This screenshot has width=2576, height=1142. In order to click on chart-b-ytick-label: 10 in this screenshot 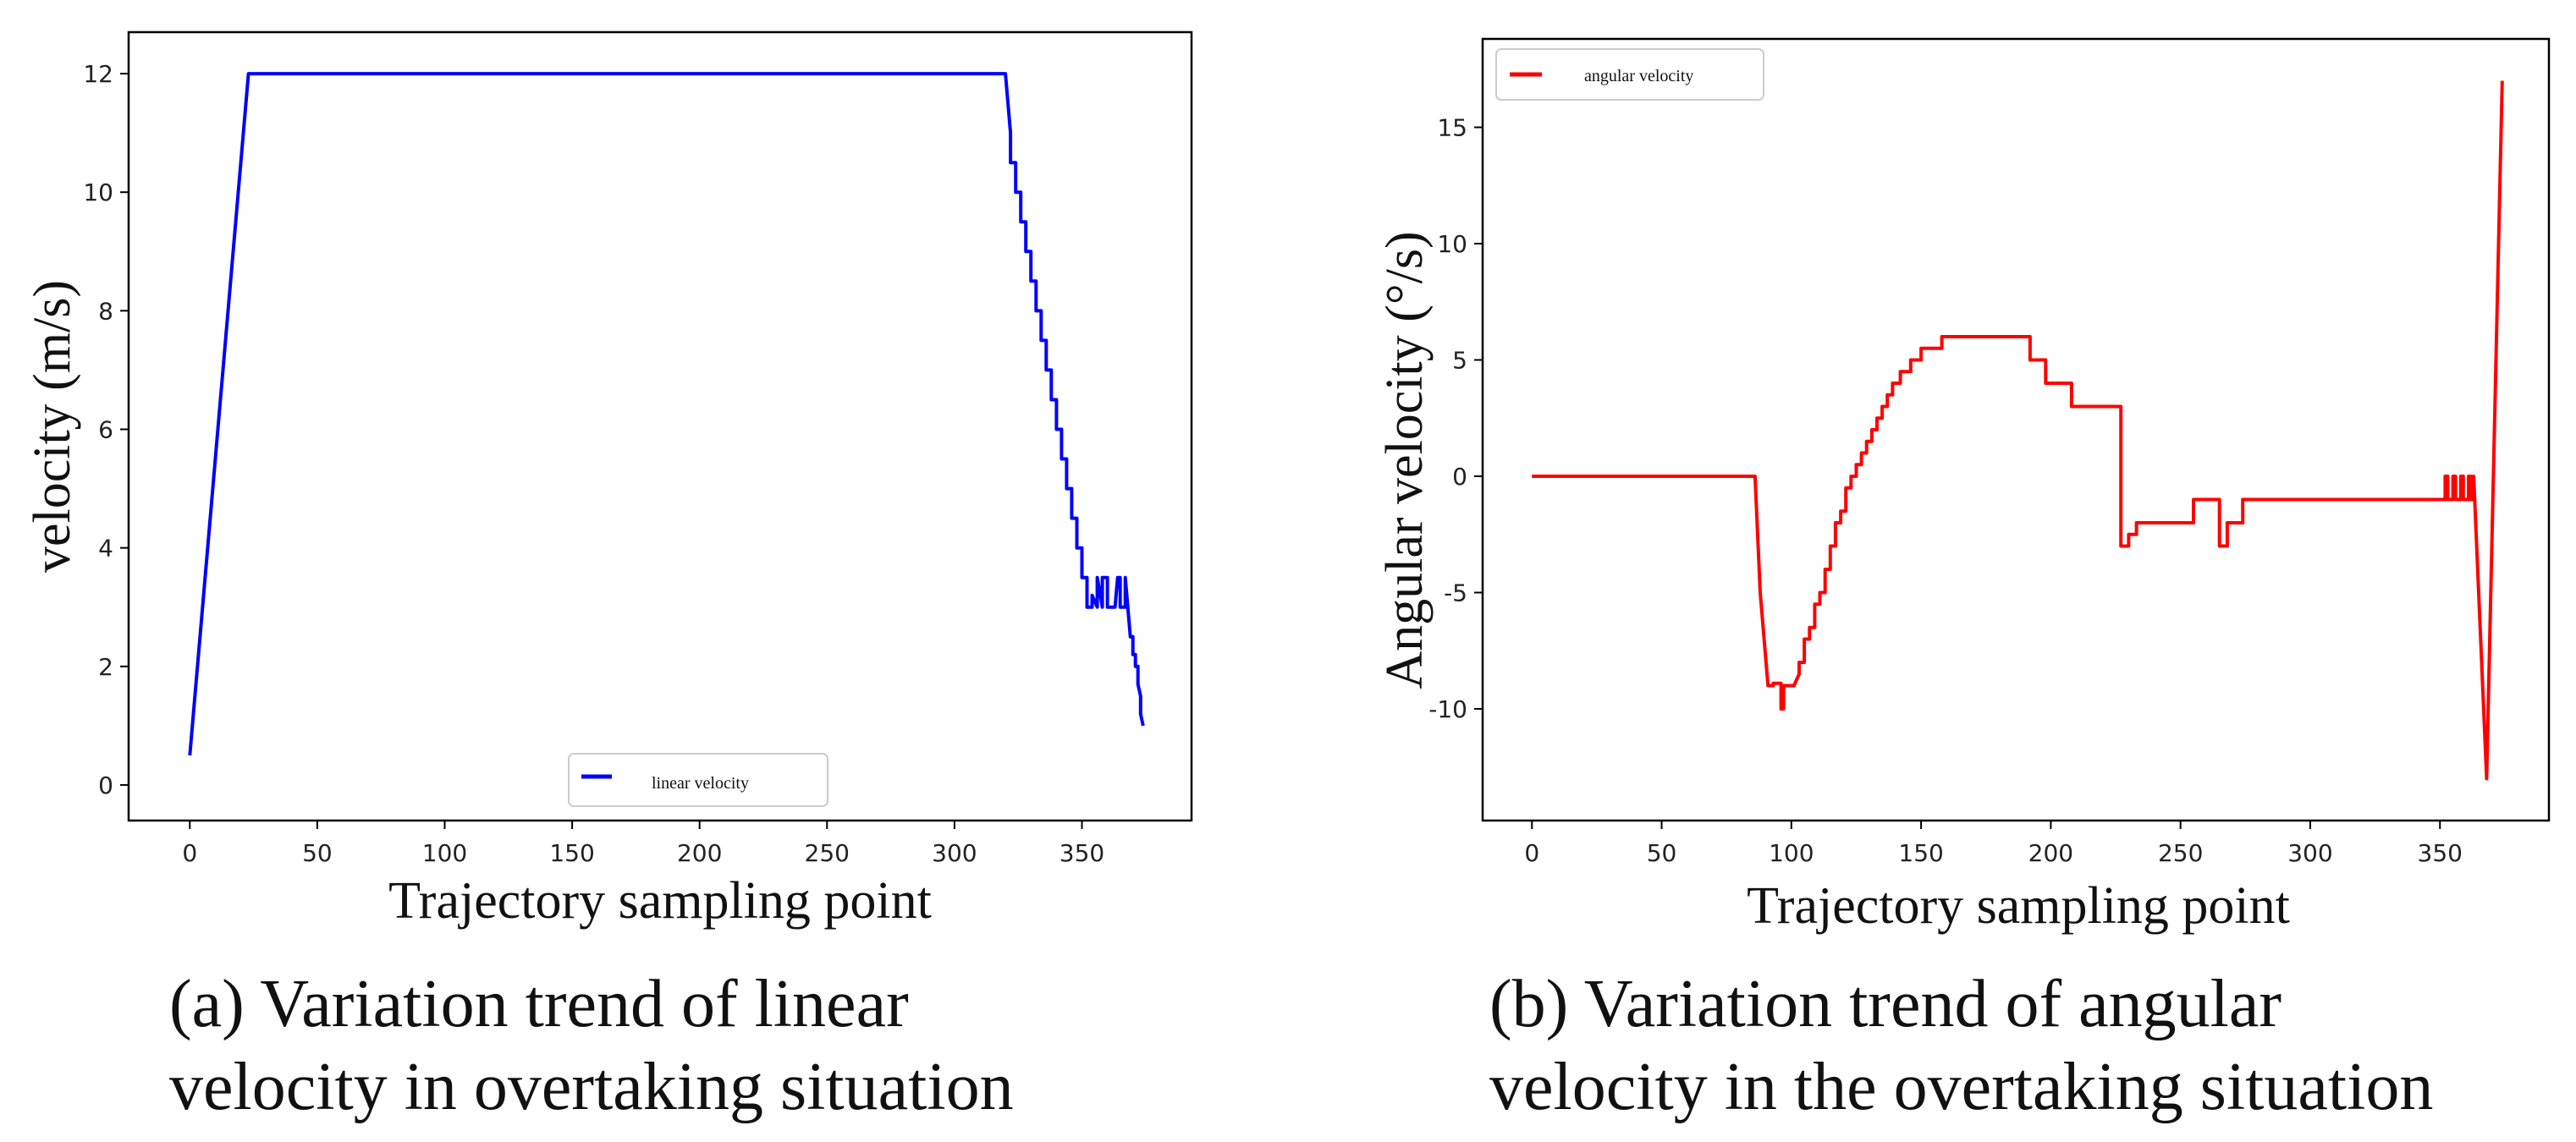, I will do `click(1452, 244)`.